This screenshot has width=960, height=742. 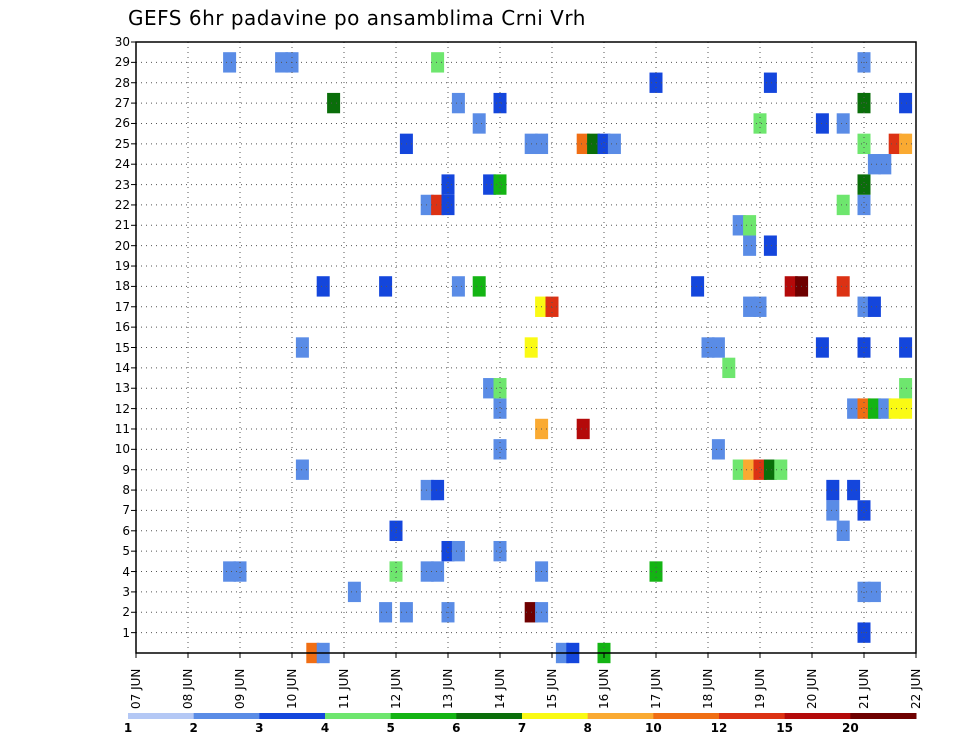 I want to click on colorbar-label-7: 8, so click(x=587, y=728).